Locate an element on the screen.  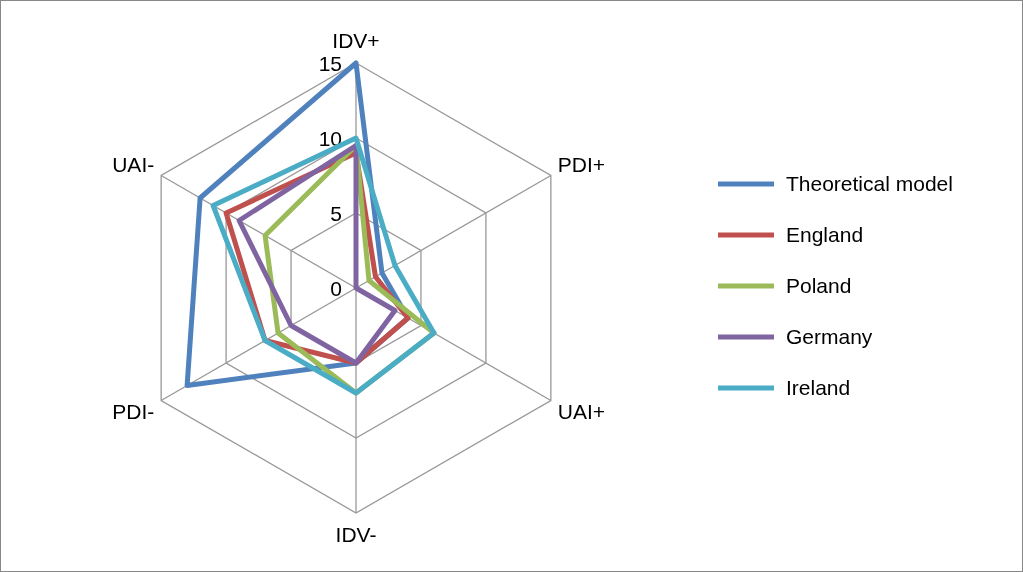
spoke-label: UAI+ is located at coordinates (581, 411).